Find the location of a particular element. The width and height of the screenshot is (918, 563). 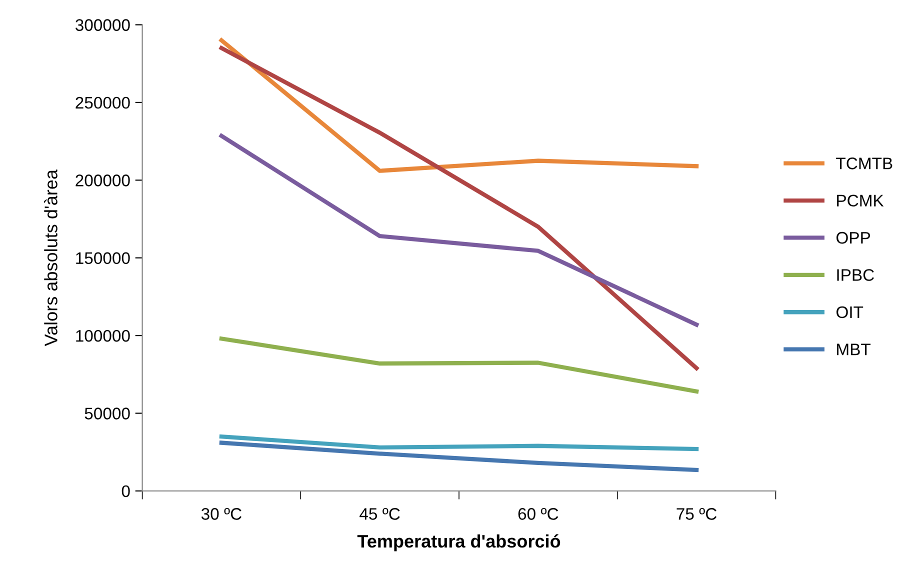

y-tick-label: 300000 is located at coordinates (103, 25).